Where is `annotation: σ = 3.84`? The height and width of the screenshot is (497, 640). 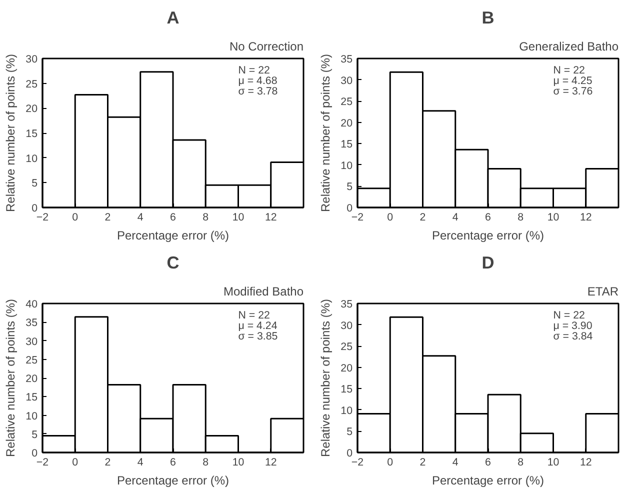 annotation: σ = 3.84 is located at coordinates (573, 336).